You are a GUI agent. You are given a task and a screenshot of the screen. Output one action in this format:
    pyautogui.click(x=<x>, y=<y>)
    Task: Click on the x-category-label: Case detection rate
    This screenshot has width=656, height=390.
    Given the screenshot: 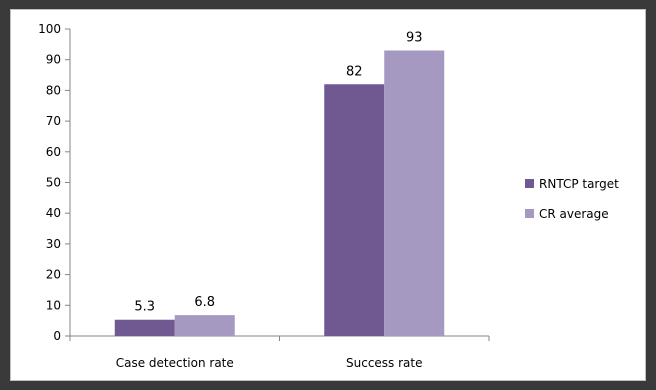 What is the action you would take?
    pyautogui.click(x=175, y=363)
    